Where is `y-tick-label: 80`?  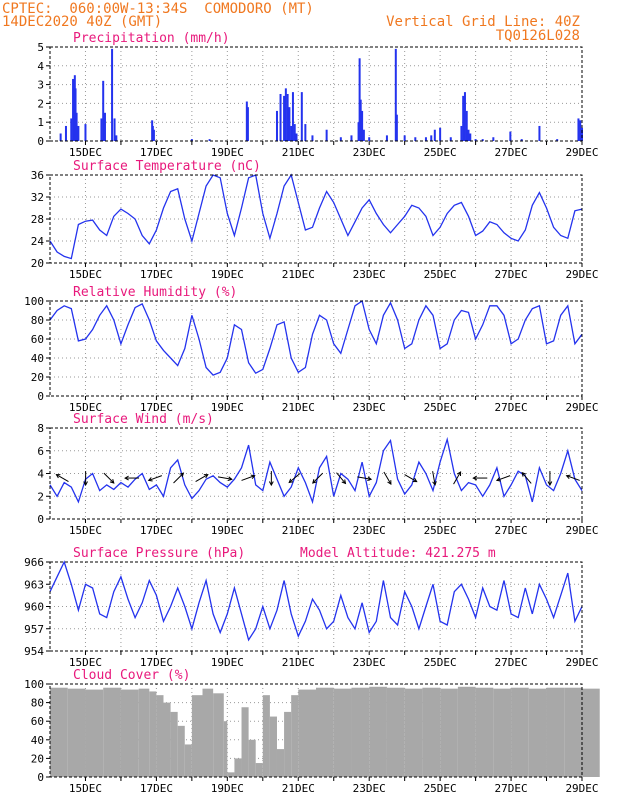 y-tick-label: 80 is located at coordinates (37, 703).